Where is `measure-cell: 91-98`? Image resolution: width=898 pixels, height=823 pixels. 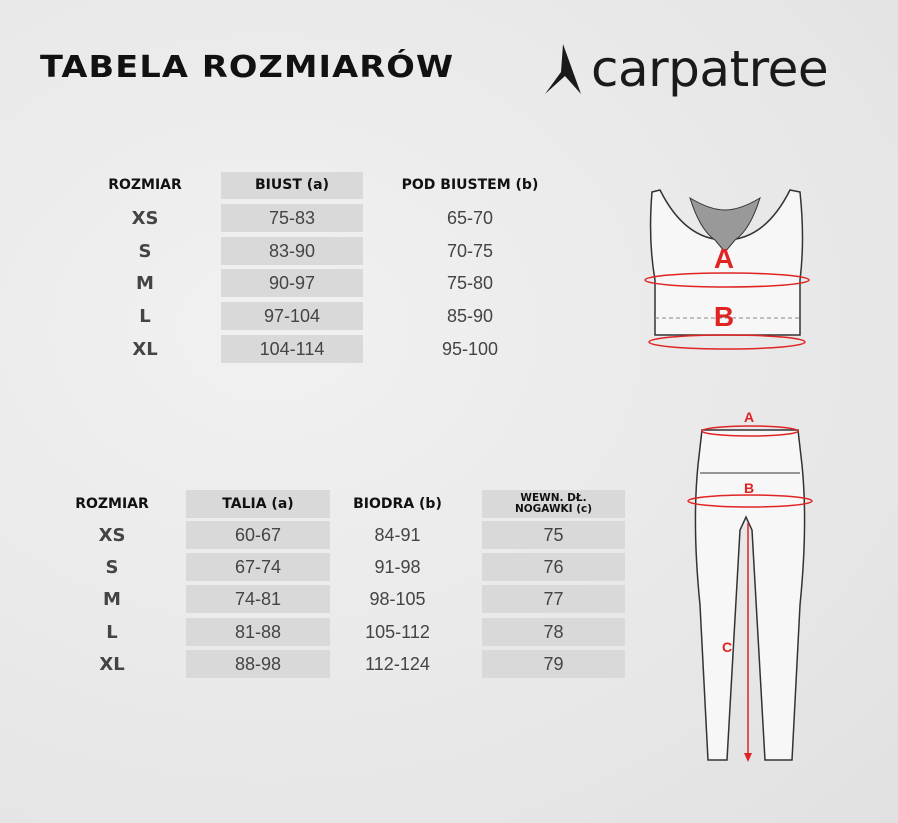 measure-cell: 91-98 is located at coordinates (397, 566).